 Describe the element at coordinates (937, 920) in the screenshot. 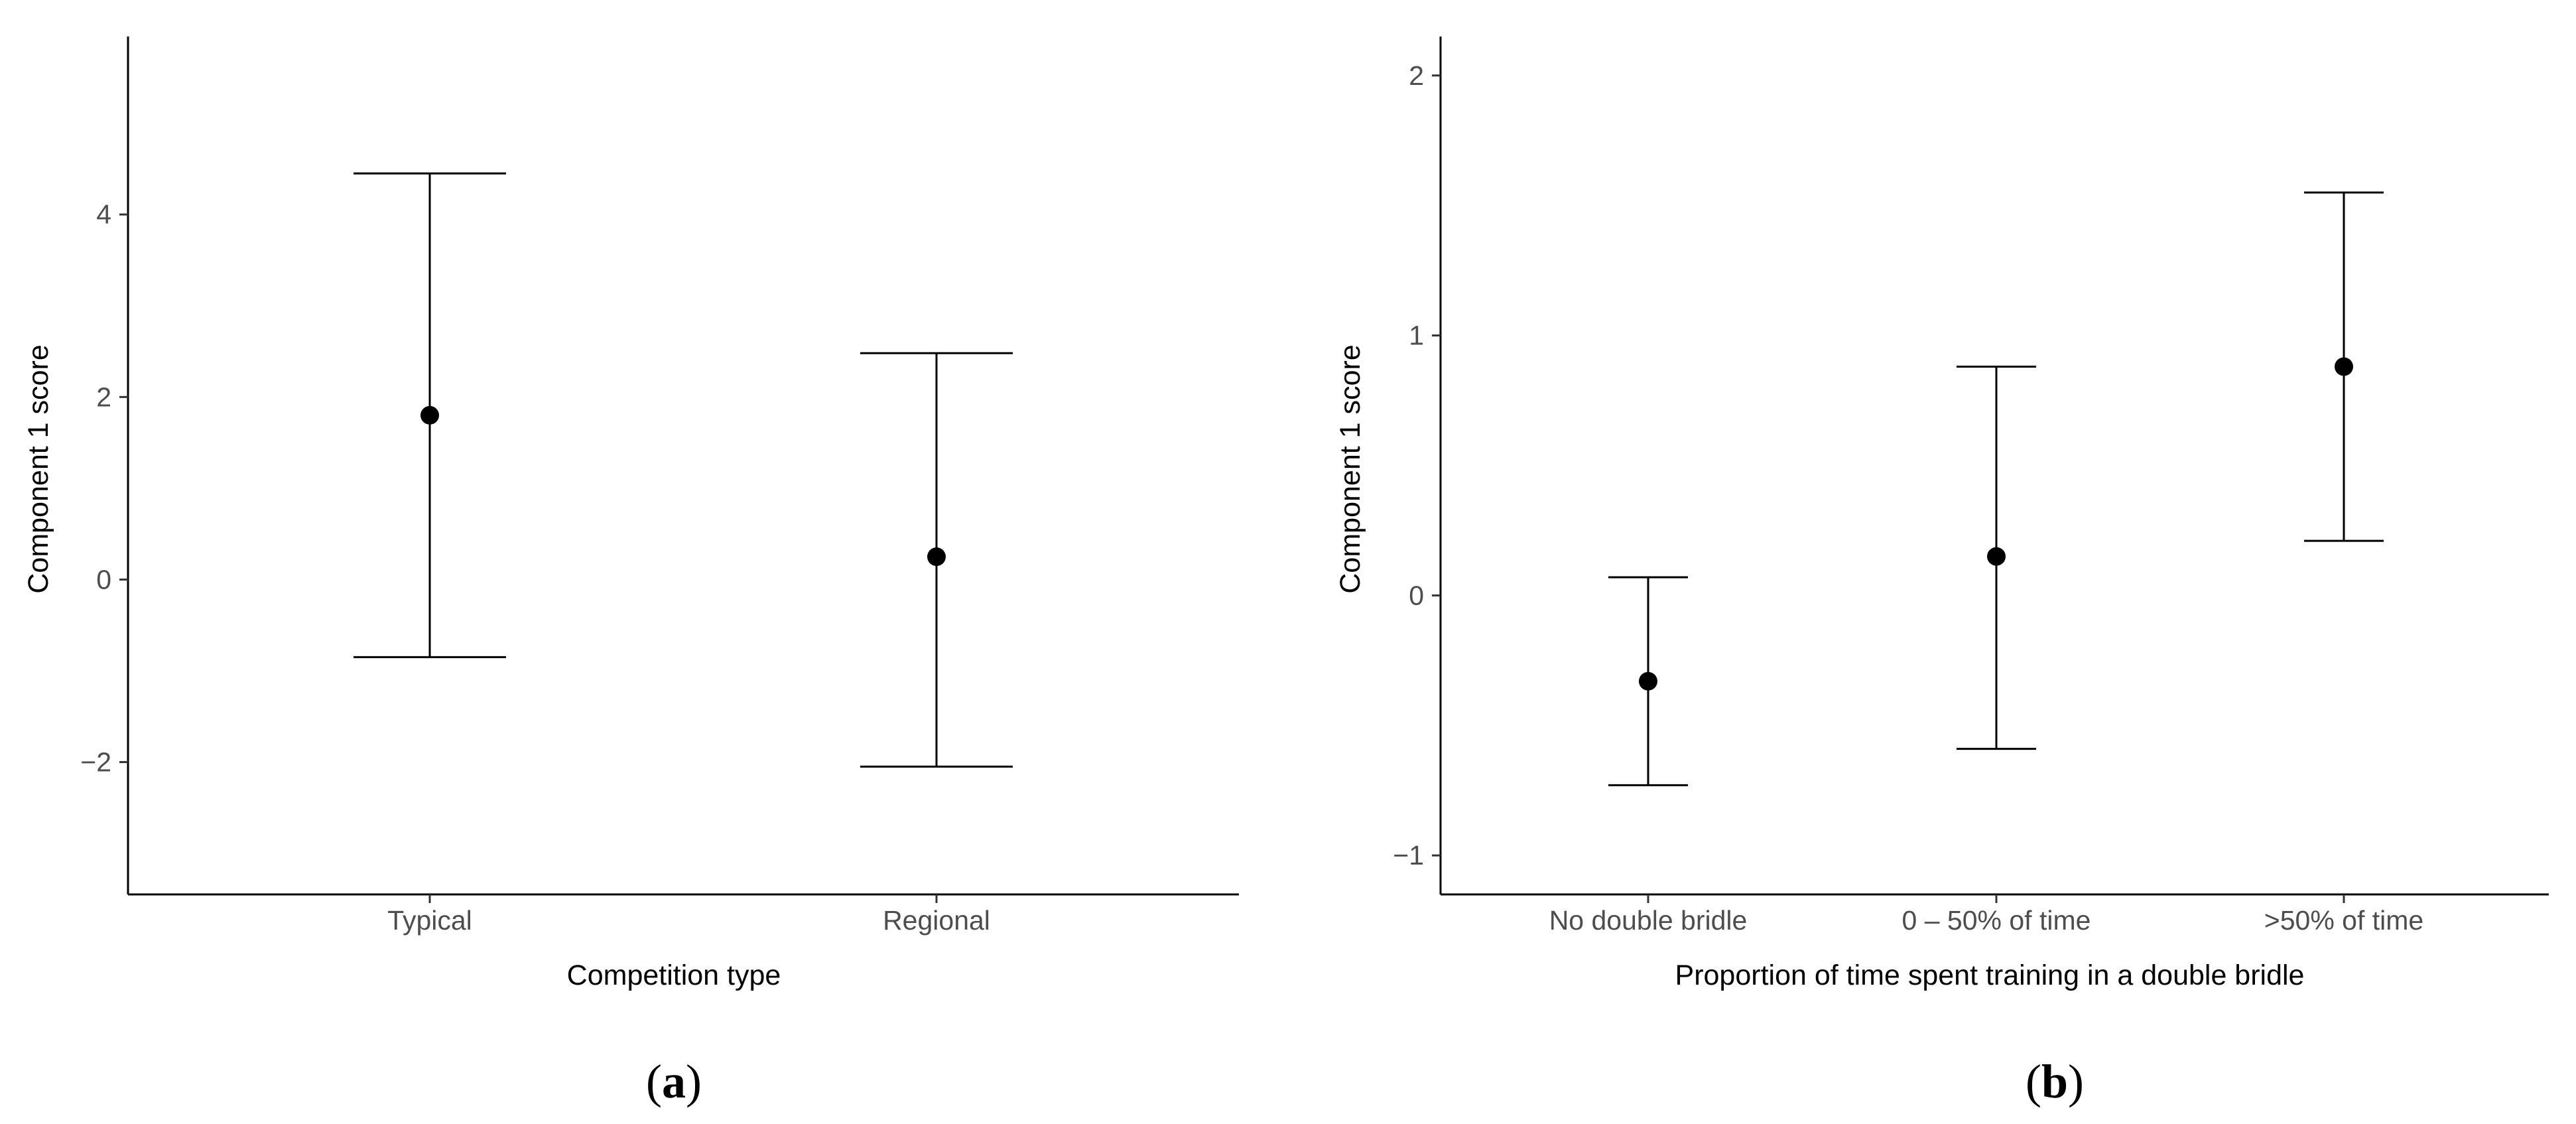

I see `panel-a-x-tick-label: Regional` at that location.